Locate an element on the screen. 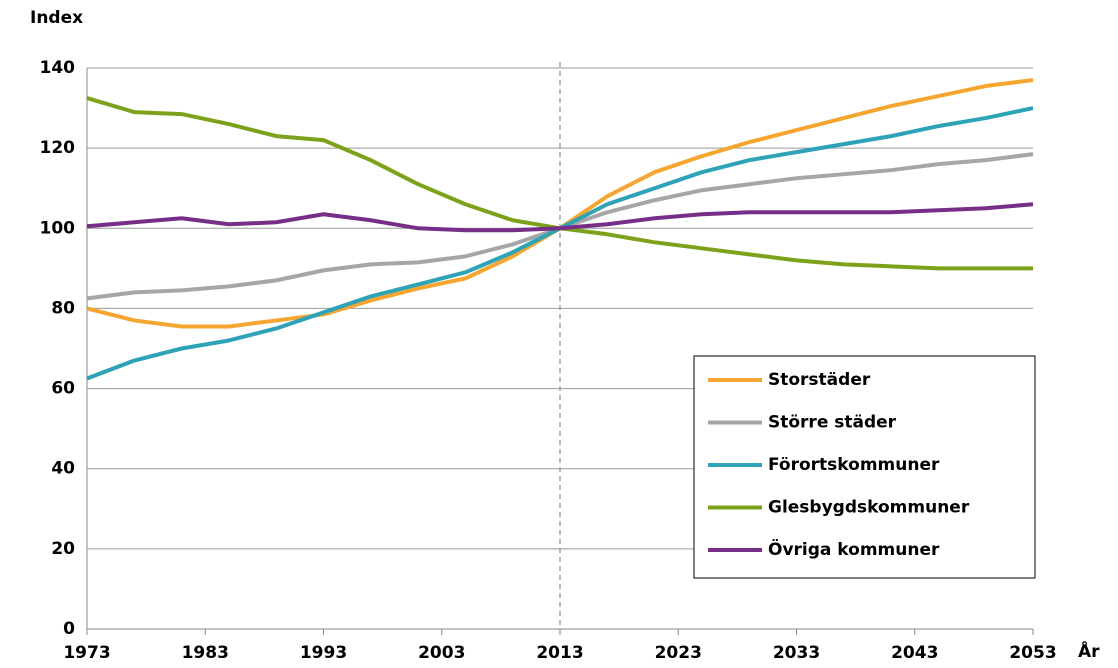 The width and height of the screenshot is (1118, 668). x-tick-label: 2053 is located at coordinates (1032, 653).